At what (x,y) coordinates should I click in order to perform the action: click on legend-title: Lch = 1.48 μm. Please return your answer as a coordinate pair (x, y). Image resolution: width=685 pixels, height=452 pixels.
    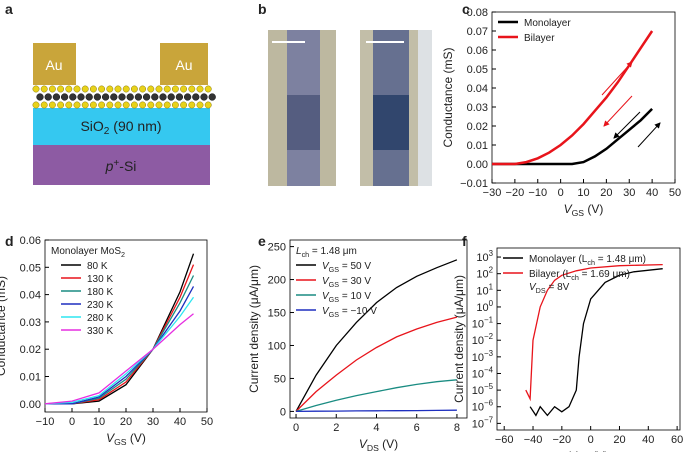
    Looking at the image, I should click on (326, 252).